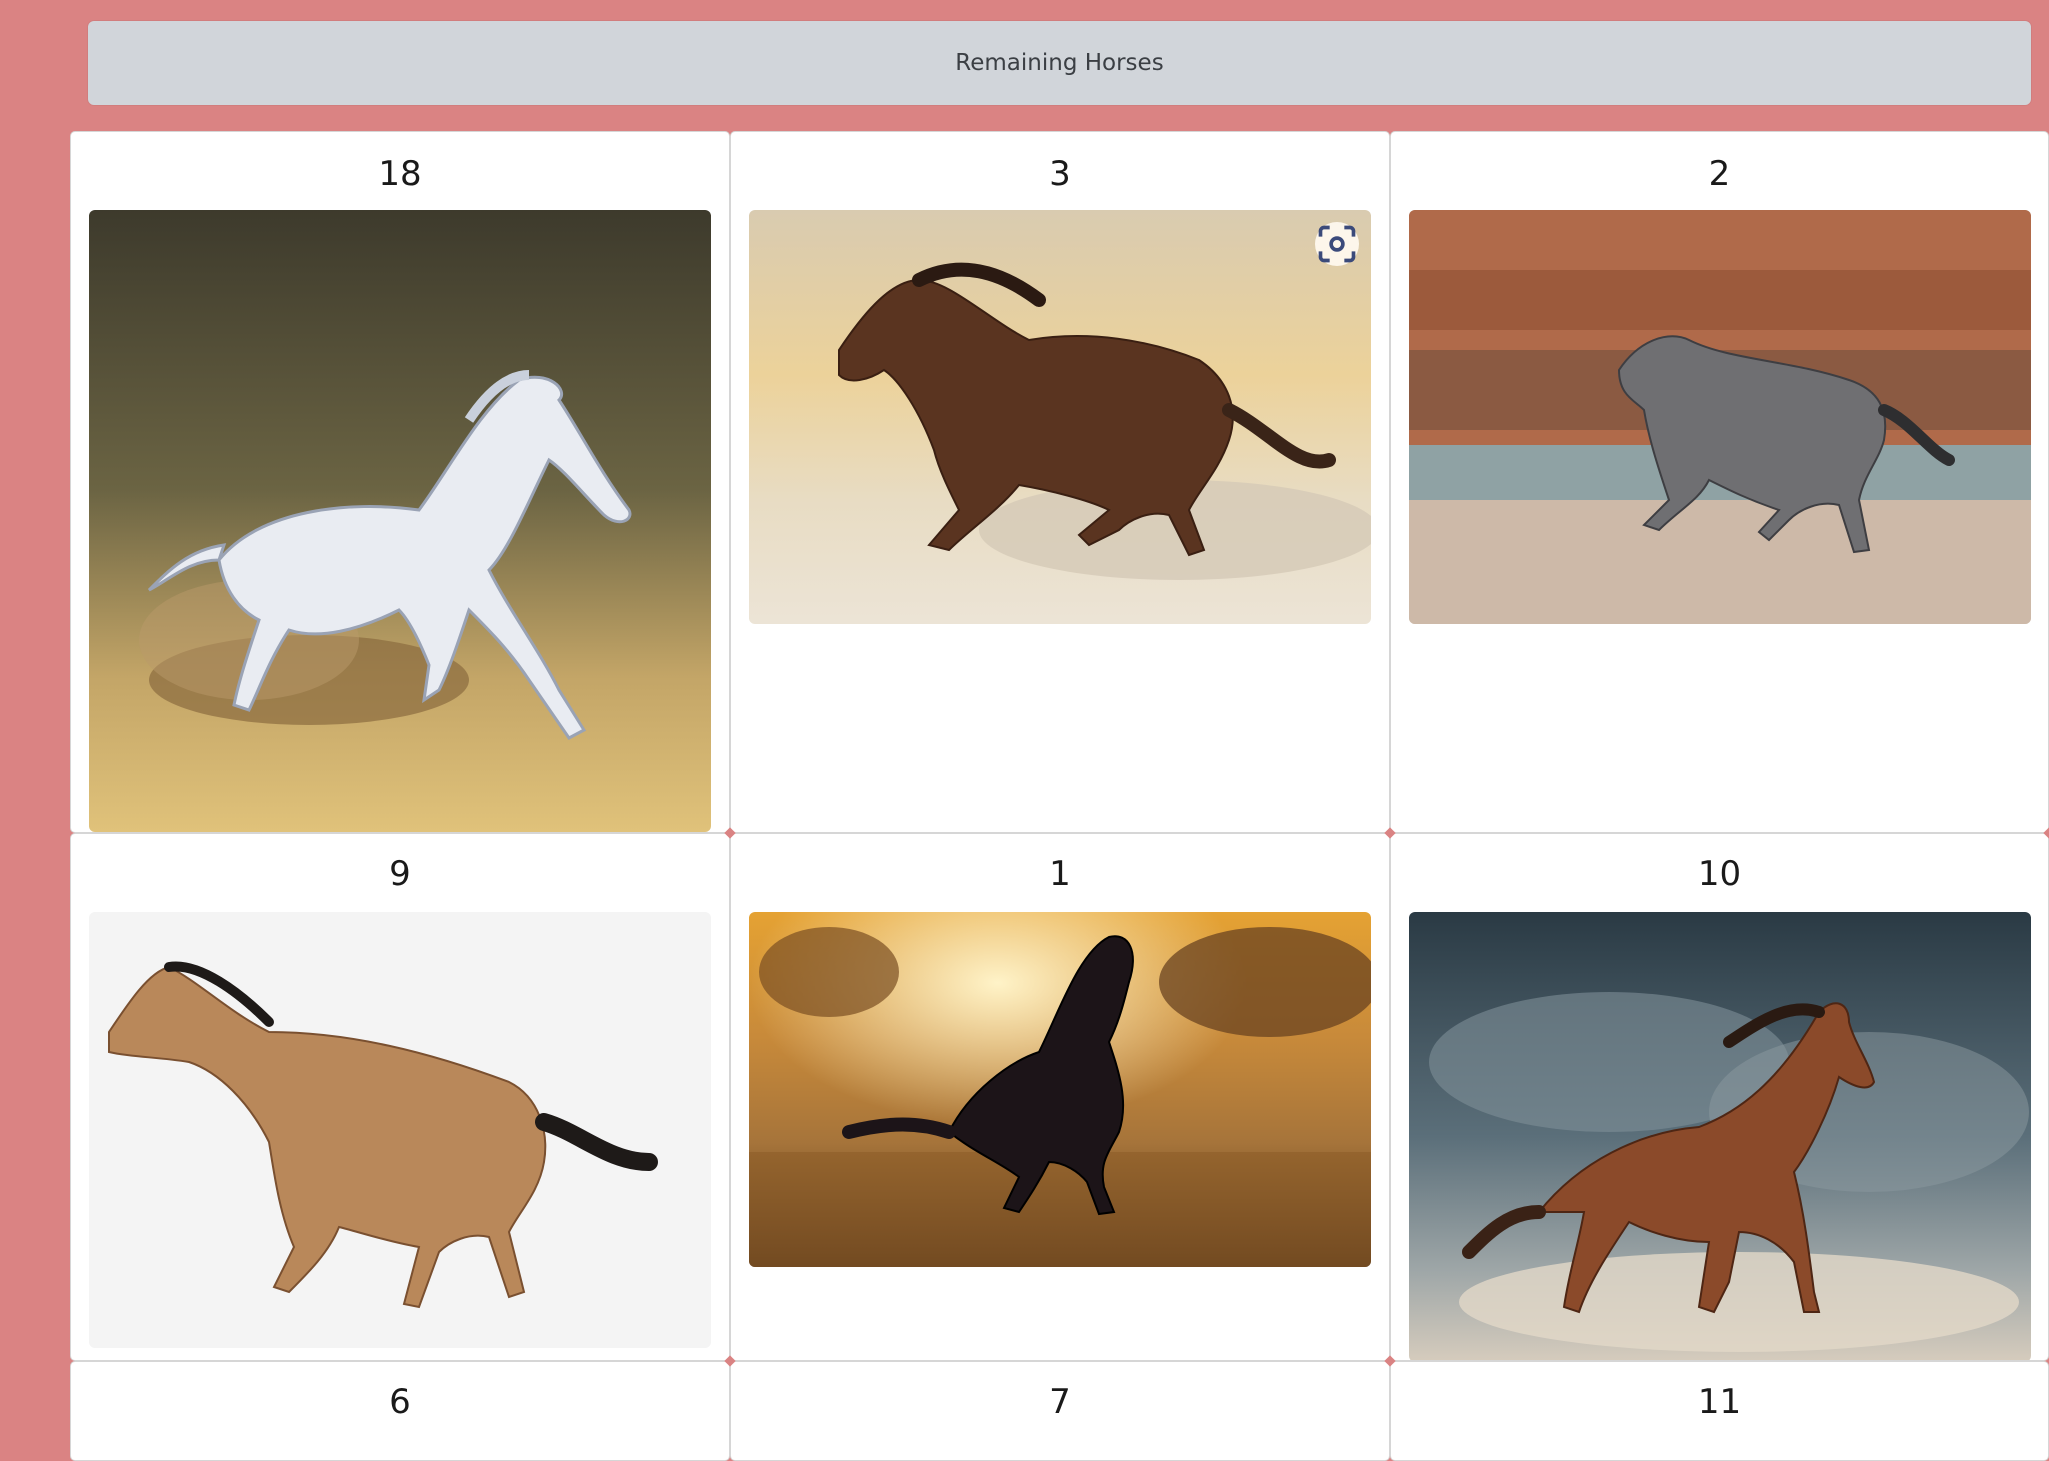  I want to click on horse-card: 11, so click(1719, 1411).